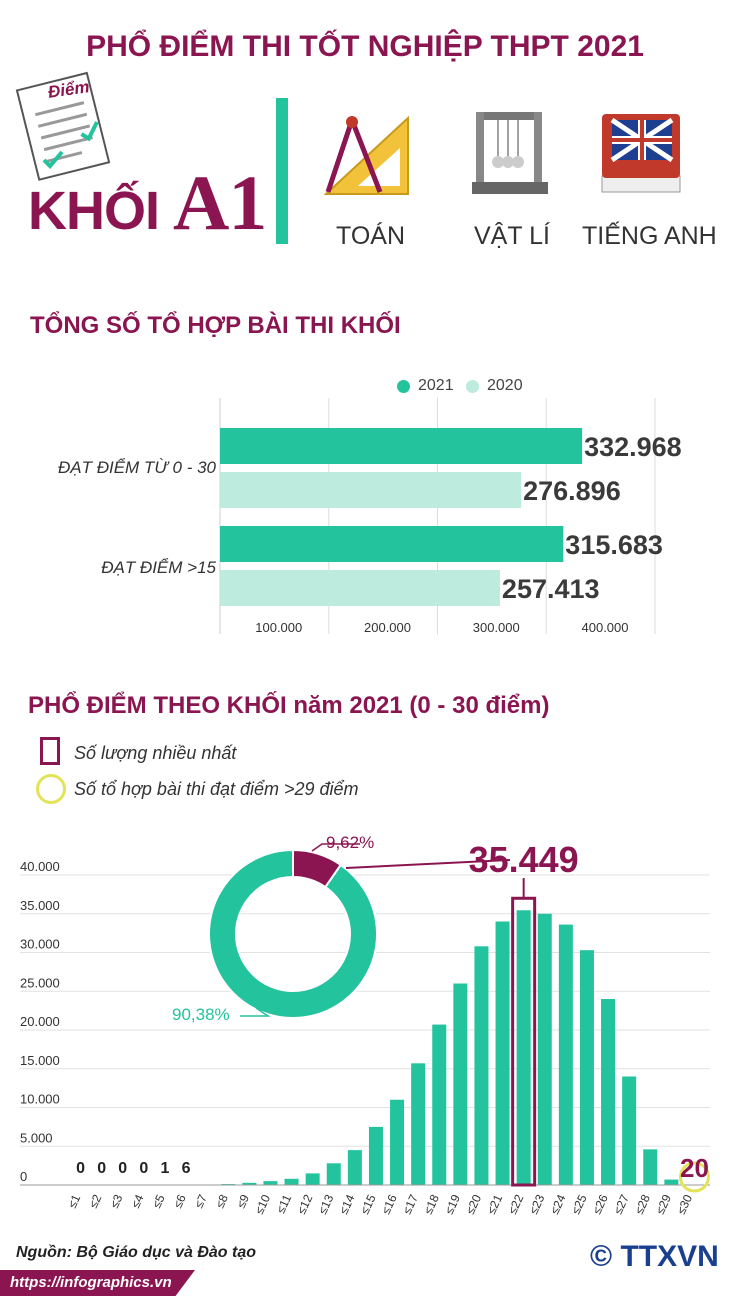  I want to click on bar-value-label: 315.683, so click(614, 545).